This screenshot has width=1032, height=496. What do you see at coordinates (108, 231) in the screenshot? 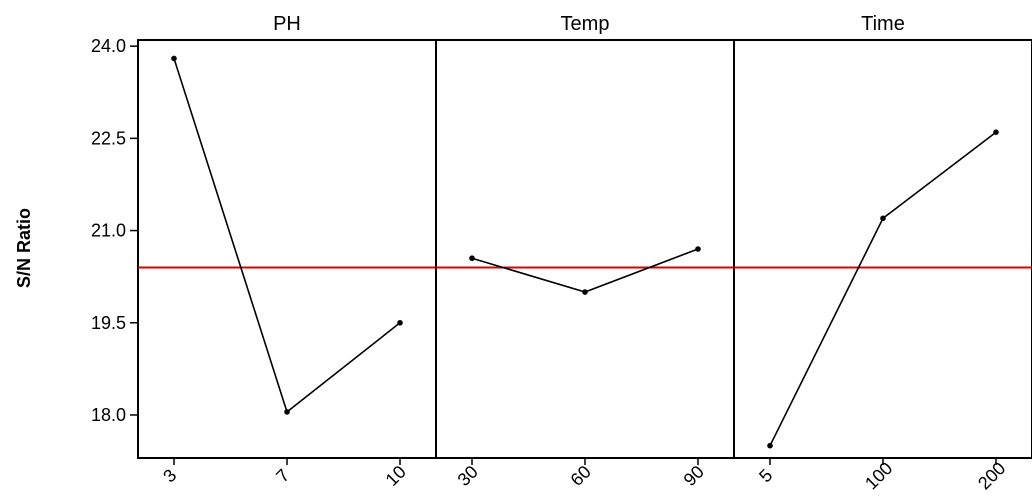
I see `y-tick-label: 21.0` at bounding box center [108, 231].